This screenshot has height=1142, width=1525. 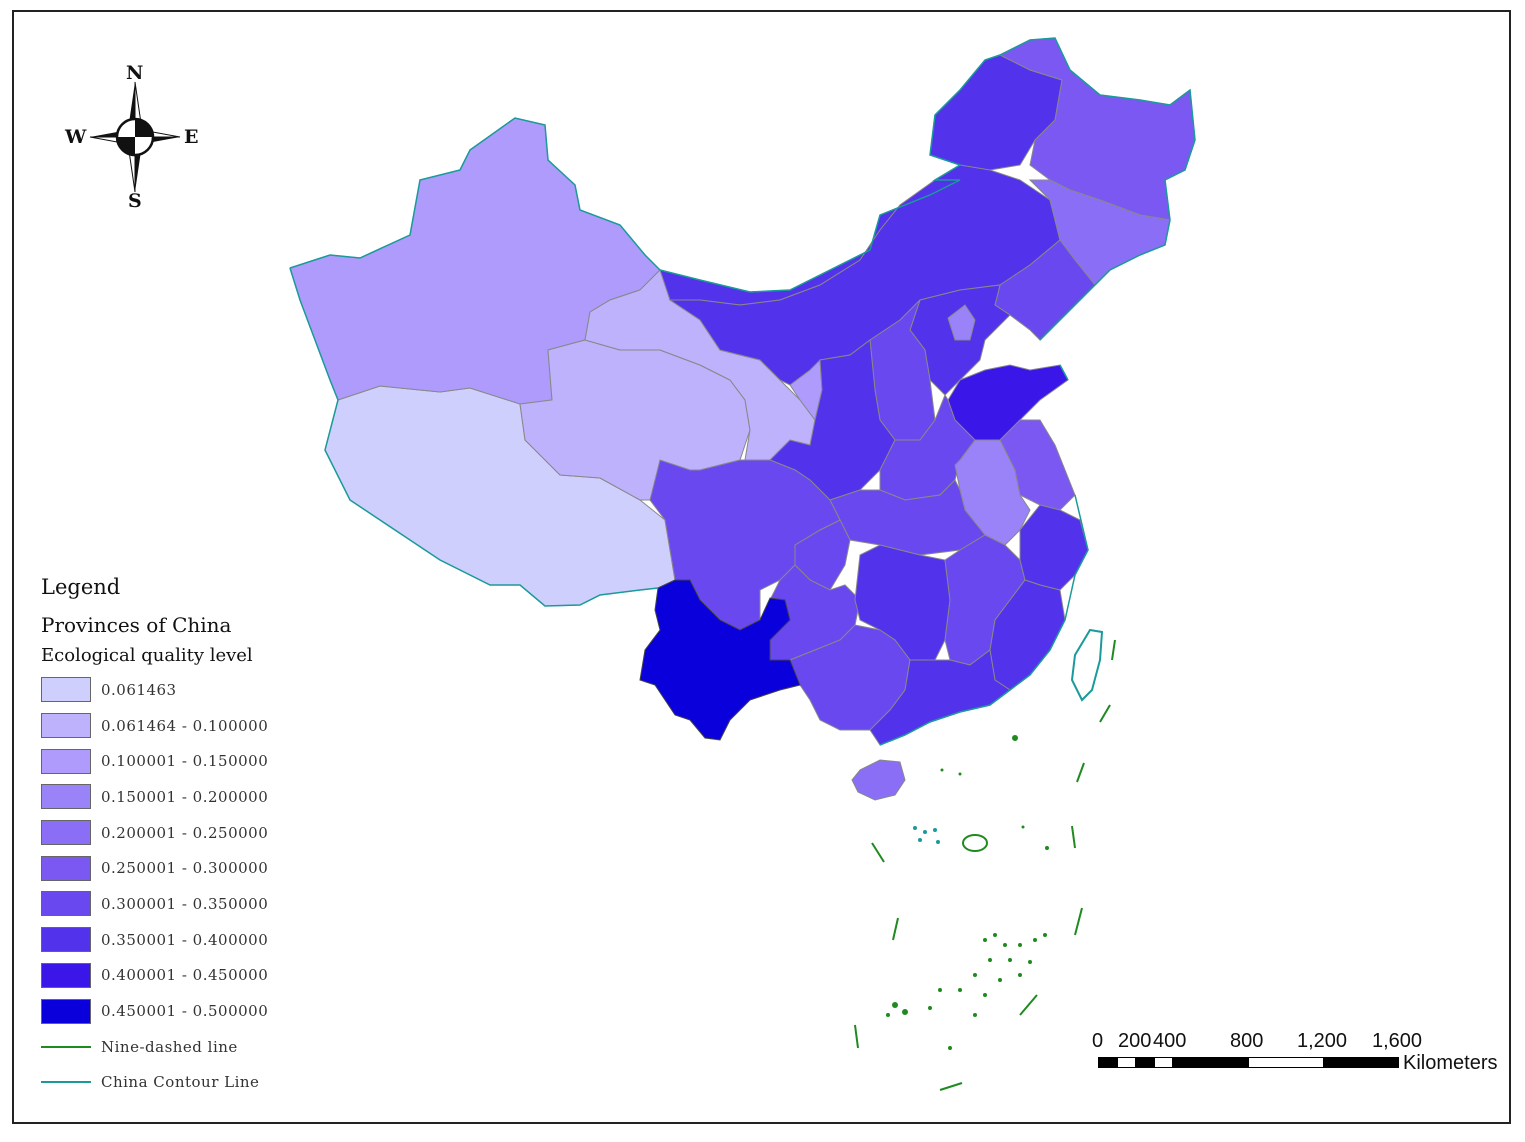 What do you see at coordinates (1087, 665) in the screenshot?
I see `taiwan-contour` at bounding box center [1087, 665].